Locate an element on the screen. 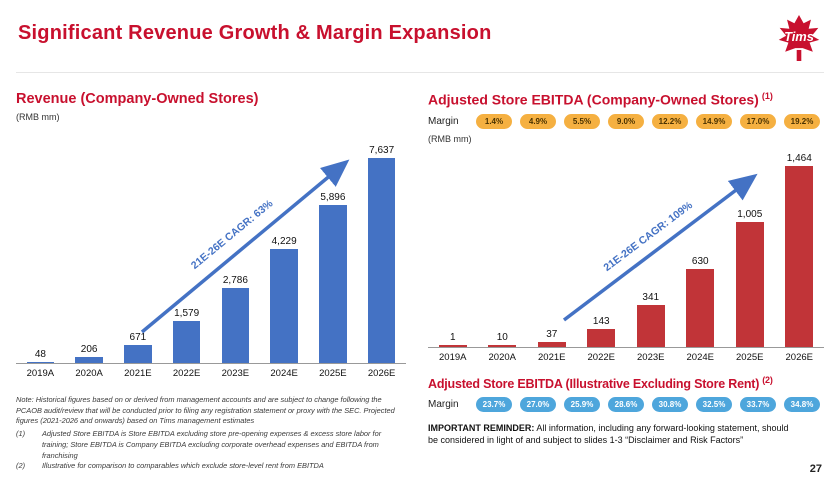  bar-value-label: 341 is located at coordinates (651, 297).